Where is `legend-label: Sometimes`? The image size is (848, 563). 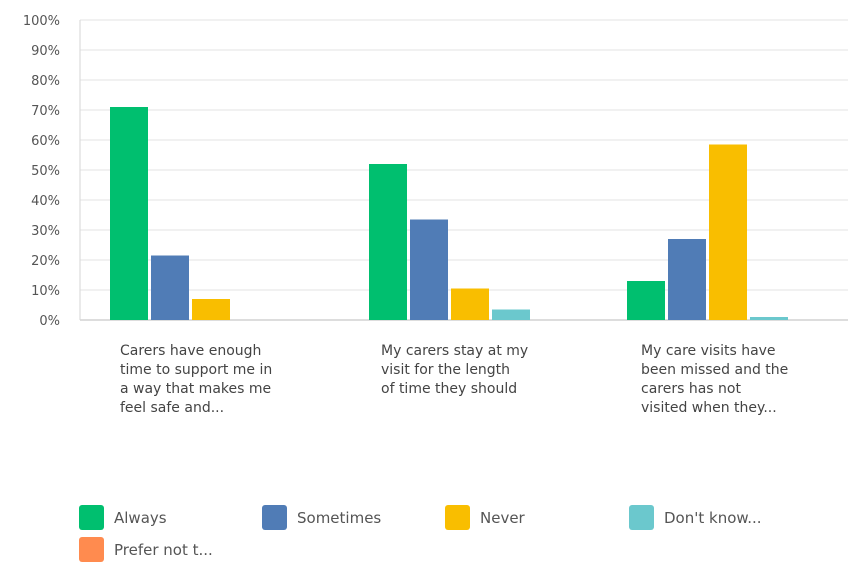
legend-label: Sometimes is located at coordinates (339, 517).